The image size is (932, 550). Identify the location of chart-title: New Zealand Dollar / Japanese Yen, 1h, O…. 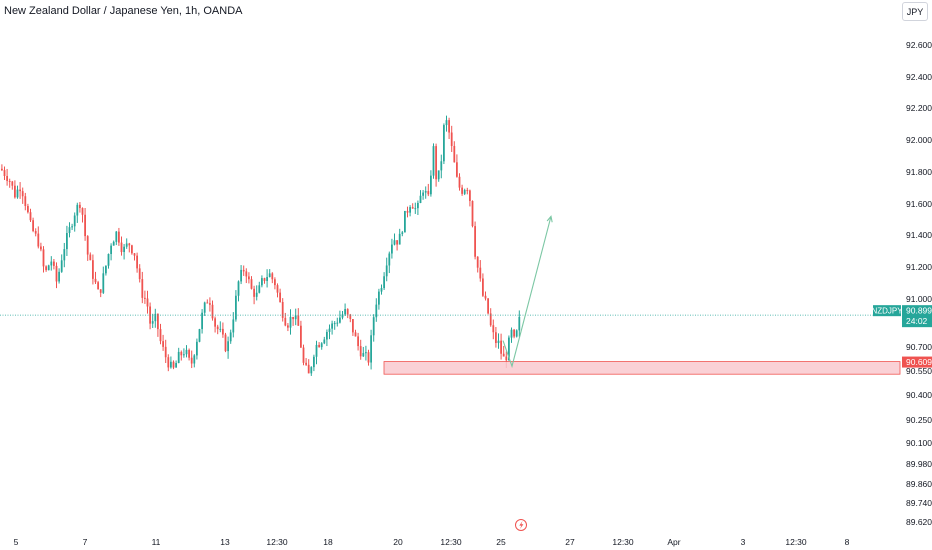
(123, 11).